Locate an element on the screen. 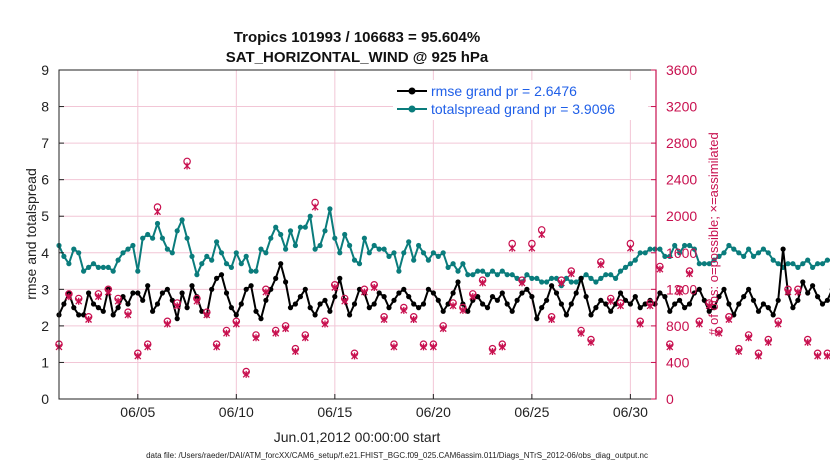 The height and width of the screenshot is (470, 830). y2-tick-label: 1600 is located at coordinates (681, 253).